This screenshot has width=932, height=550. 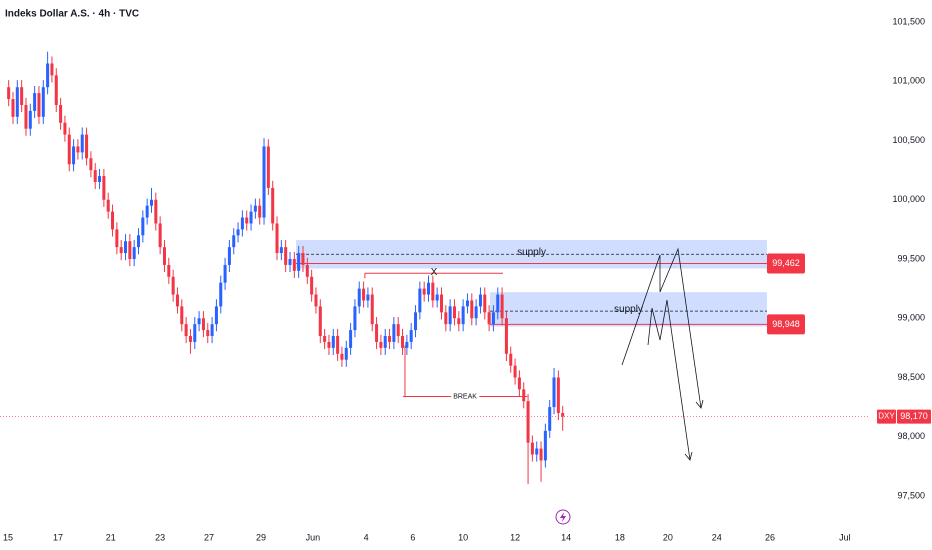 I want to click on y-tick-label: 101,500, so click(x=908, y=21).